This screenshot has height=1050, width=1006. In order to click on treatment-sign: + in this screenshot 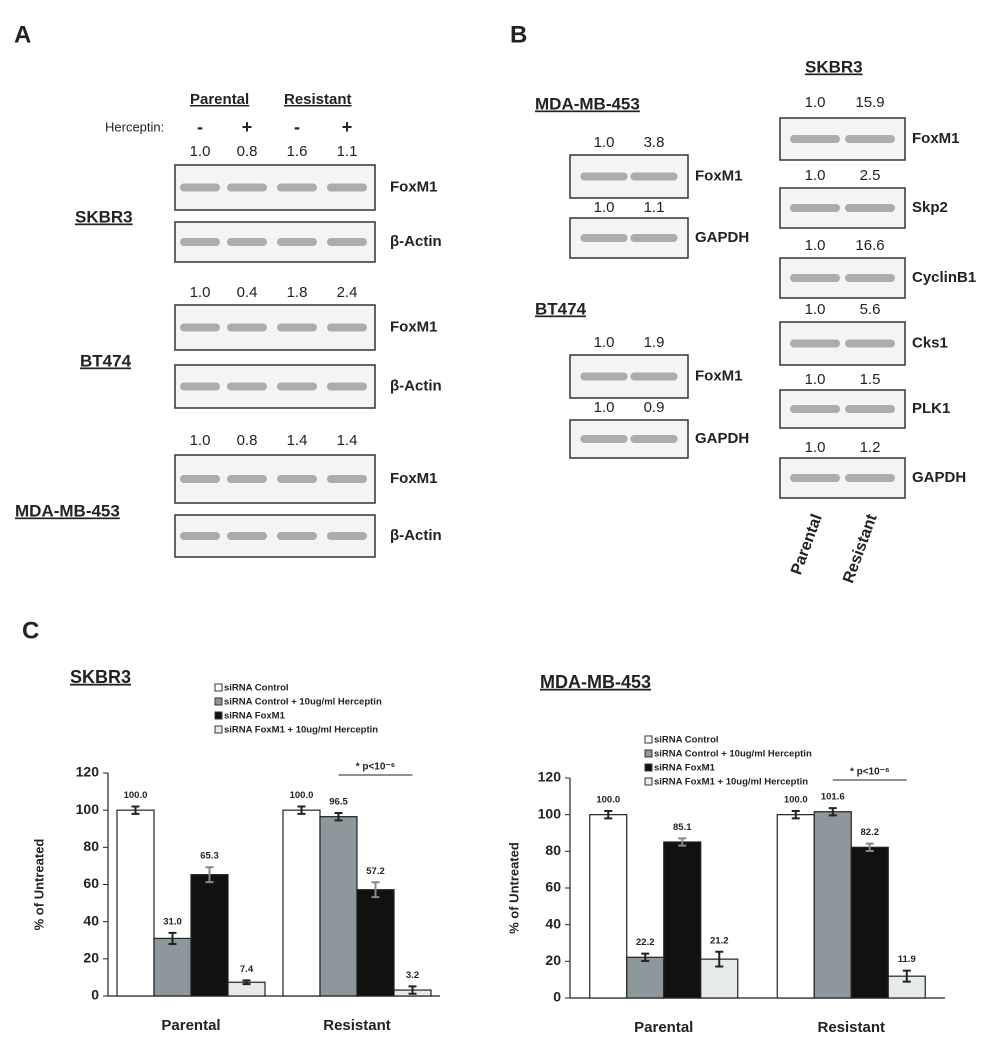, I will do `click(247, 127)`.